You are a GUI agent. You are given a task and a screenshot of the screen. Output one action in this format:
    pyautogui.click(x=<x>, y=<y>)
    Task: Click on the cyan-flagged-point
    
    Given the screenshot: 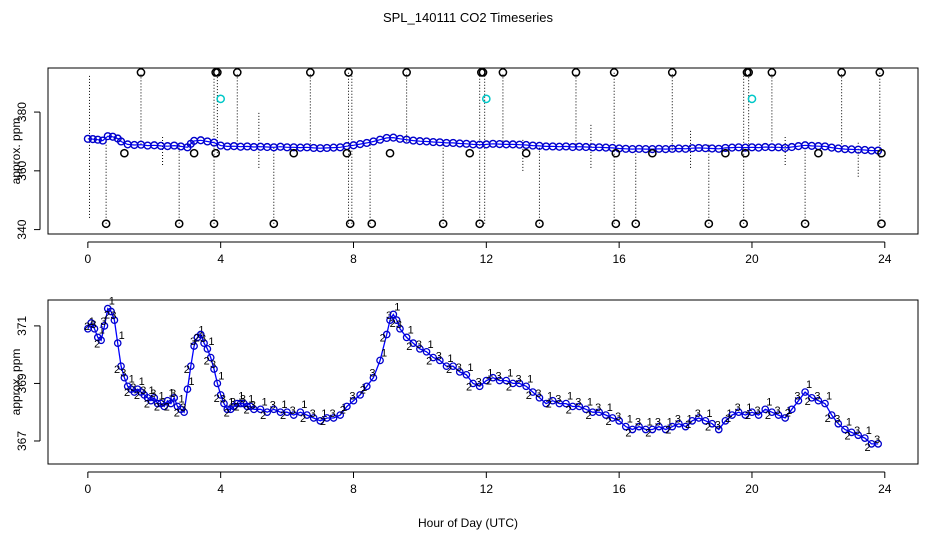 What is the action you would take?
    pyautogui.click(x=752, y=99)
    